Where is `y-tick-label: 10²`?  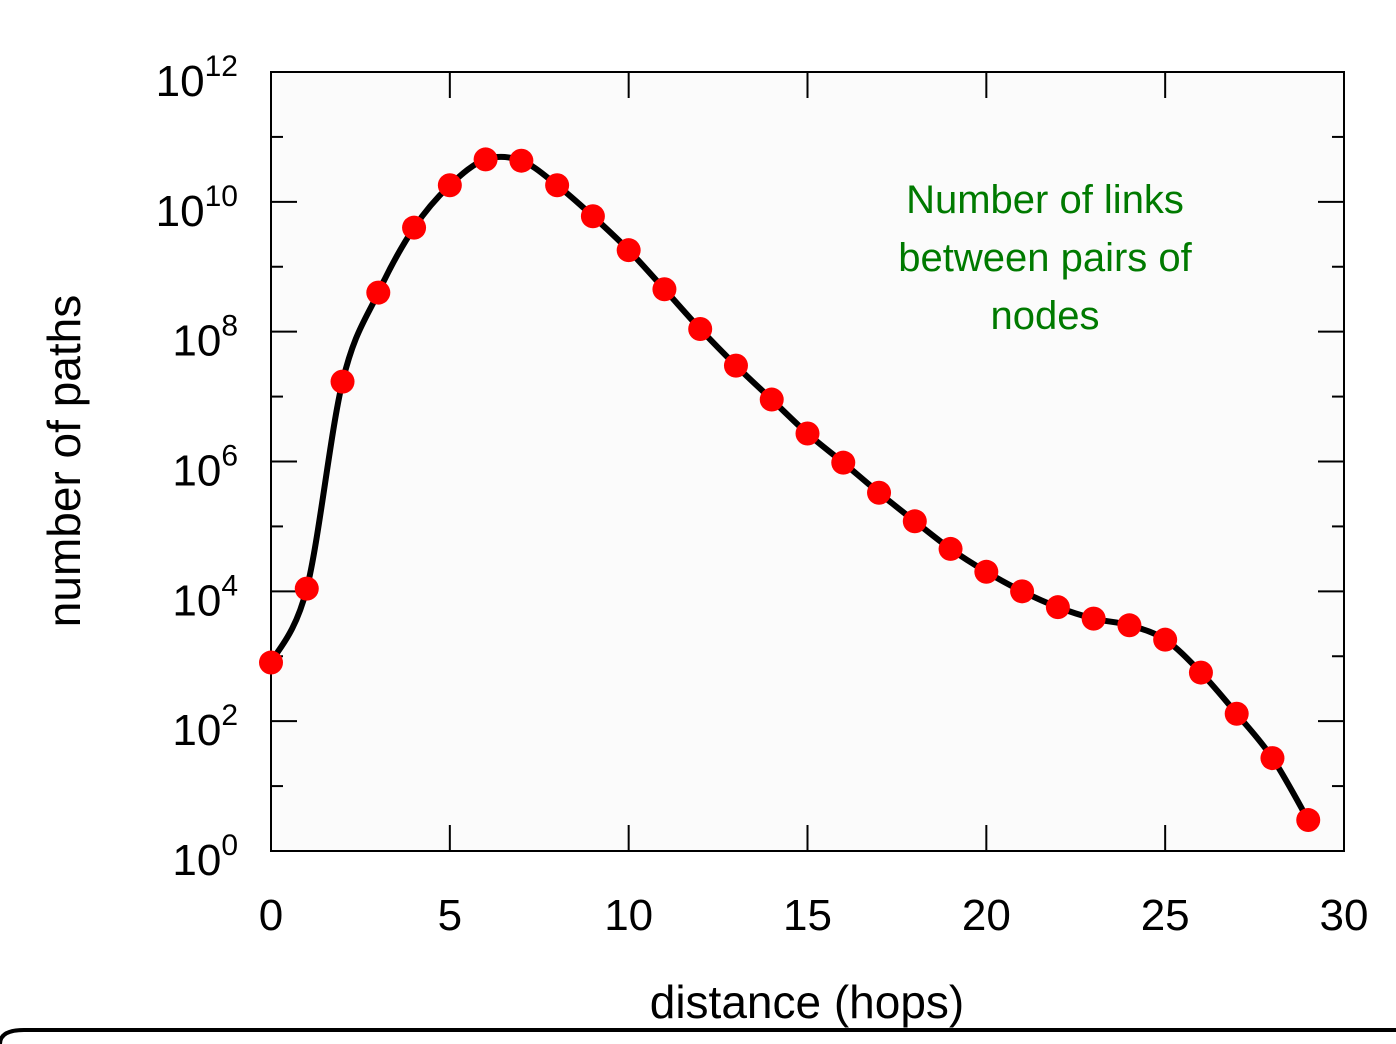 y-tick-label: 10² is located at coordinates (205, 727).